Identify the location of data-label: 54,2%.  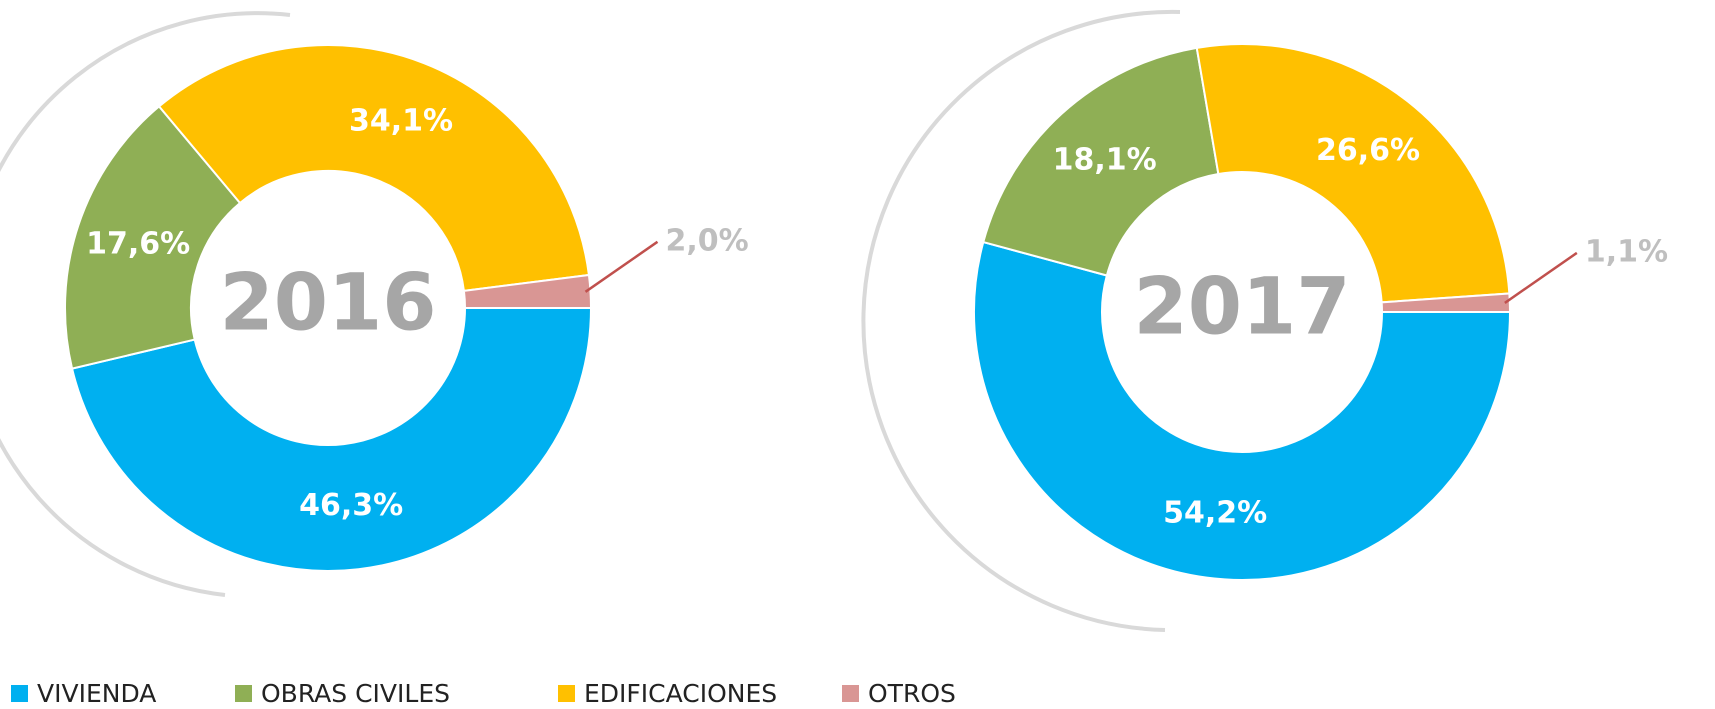
(1215, 513).